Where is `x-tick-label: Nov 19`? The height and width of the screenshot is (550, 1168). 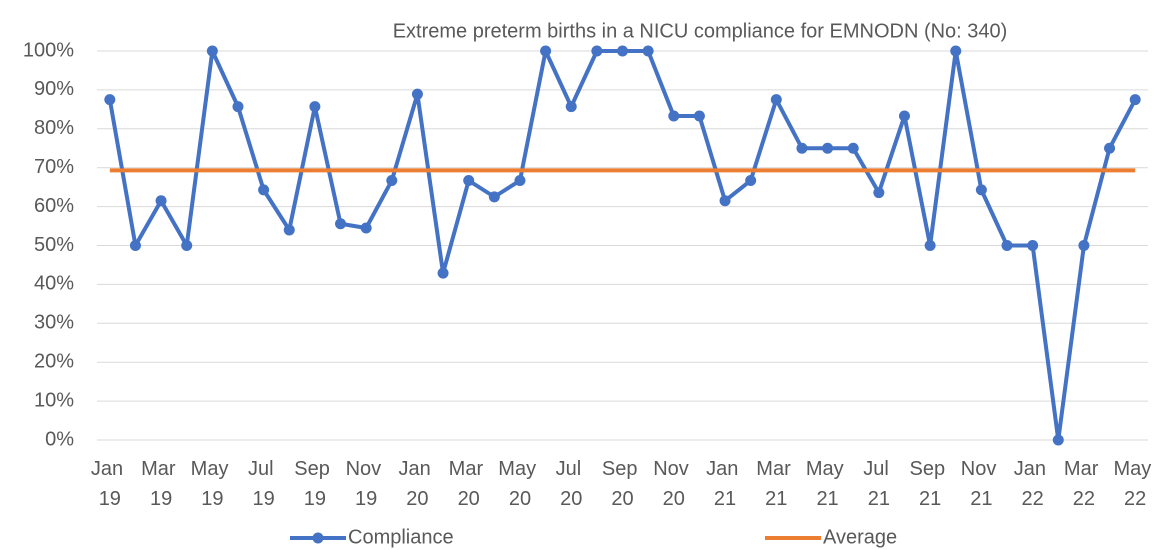 x-tick-label: Nov 19 is located at coordinates (366, 484).